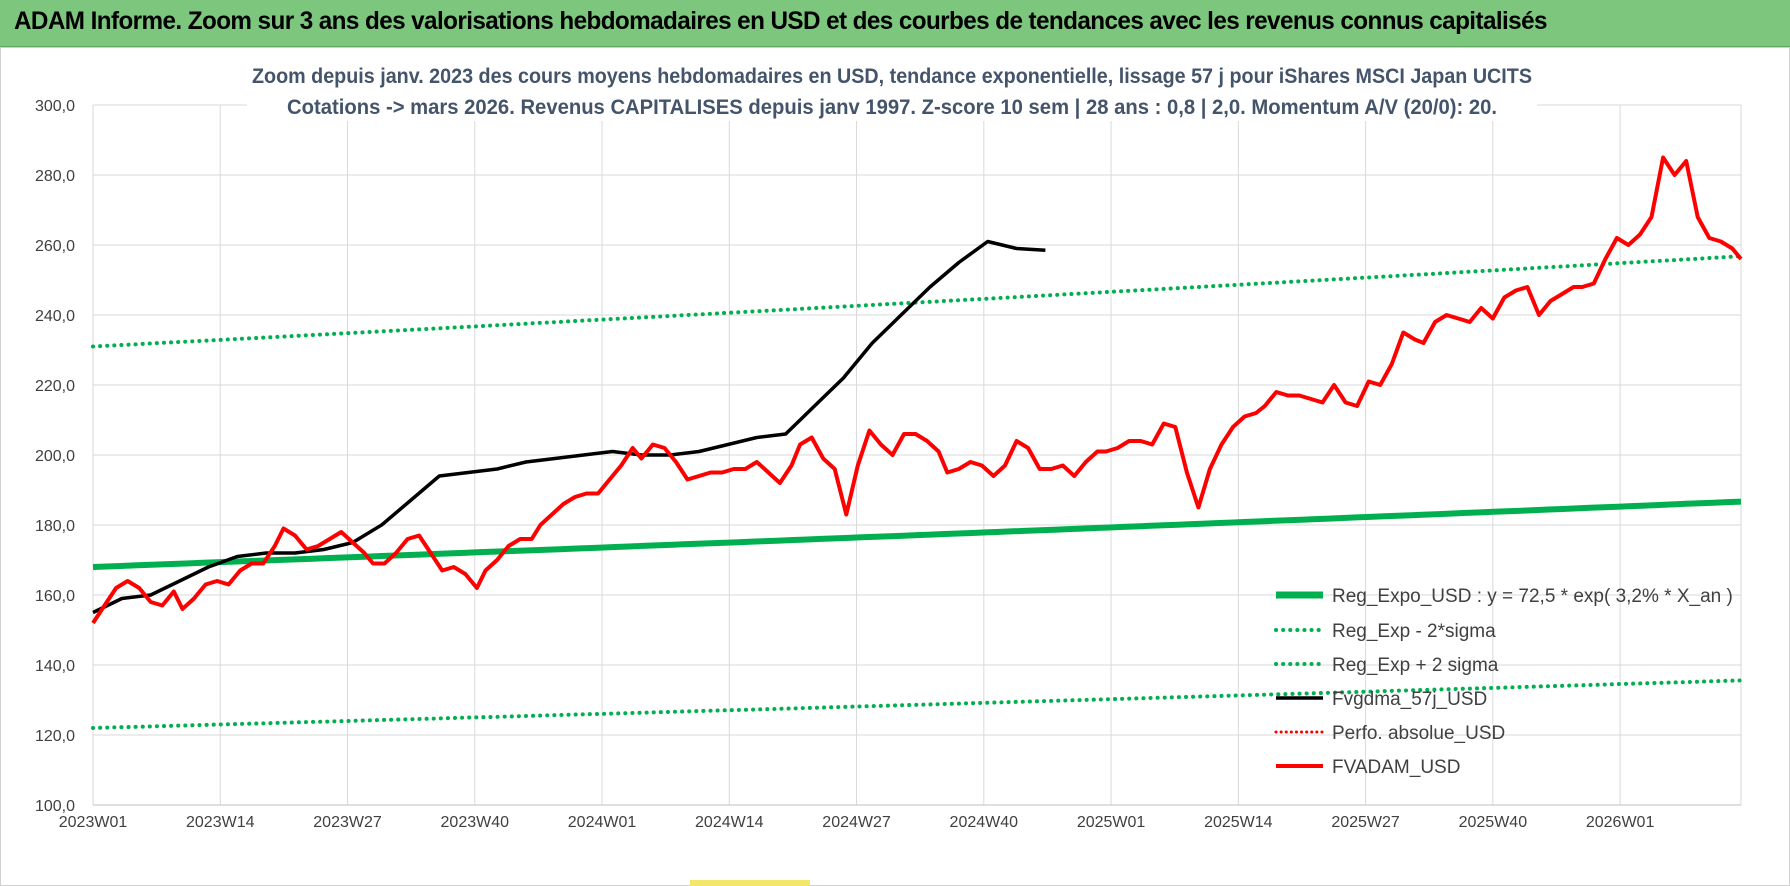 This screenshot has width=1790, height=886. What do you see at coordinates (55, 316) in the screenshot?
I see `y-tick-label: 240,0` at bounding box center [55, 316].